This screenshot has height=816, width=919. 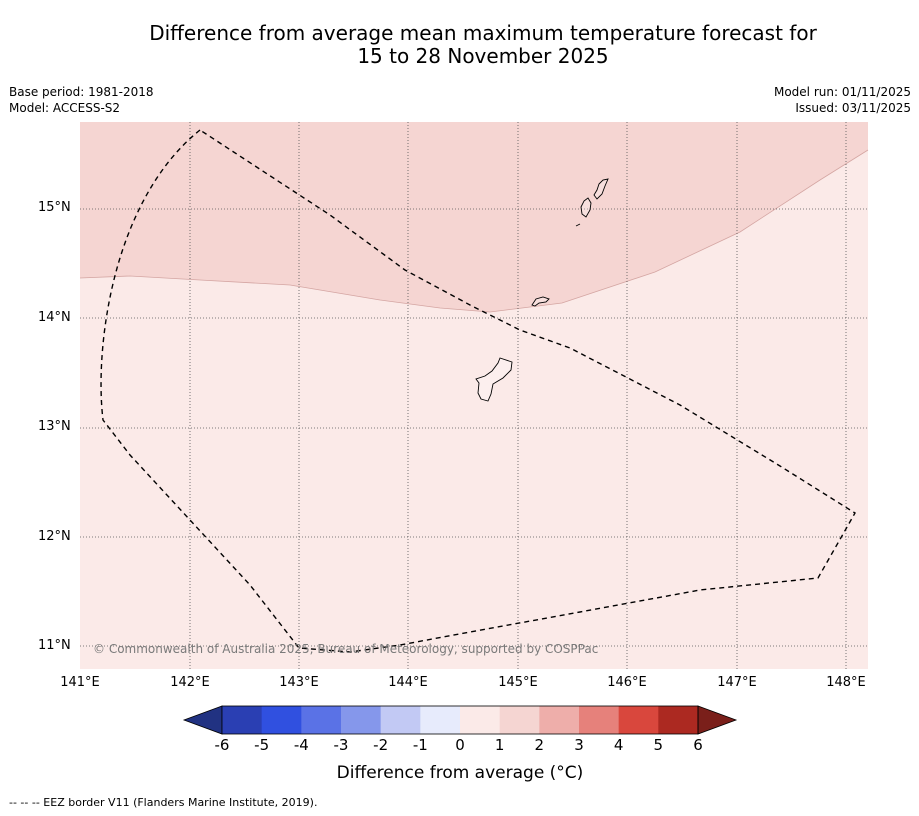 I want to click on lat-label-14: 14°N, so click(x=54, y=317).